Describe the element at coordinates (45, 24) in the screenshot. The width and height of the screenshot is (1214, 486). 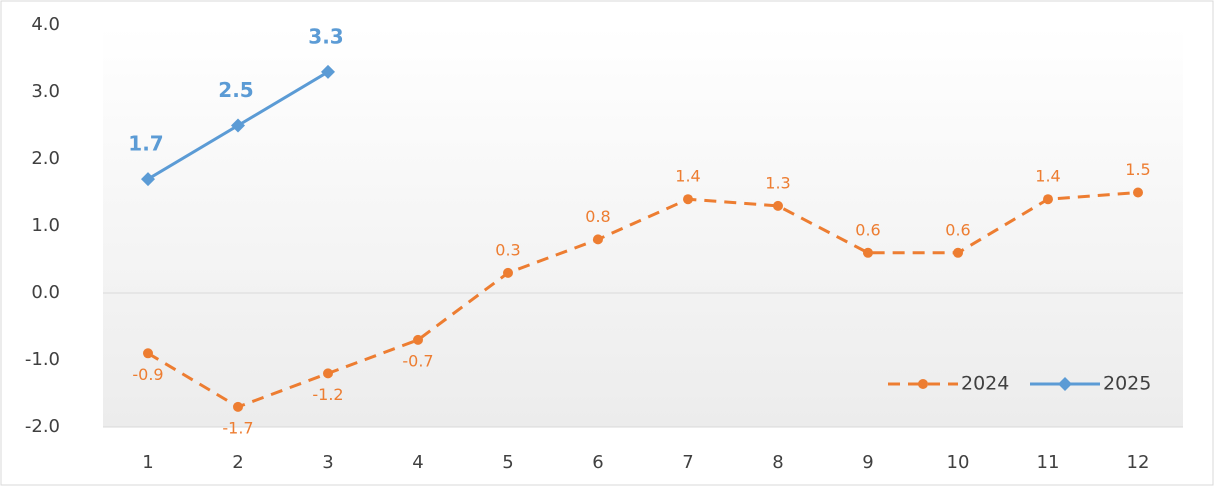
I see `y-tick-label: 4.0` at that location.